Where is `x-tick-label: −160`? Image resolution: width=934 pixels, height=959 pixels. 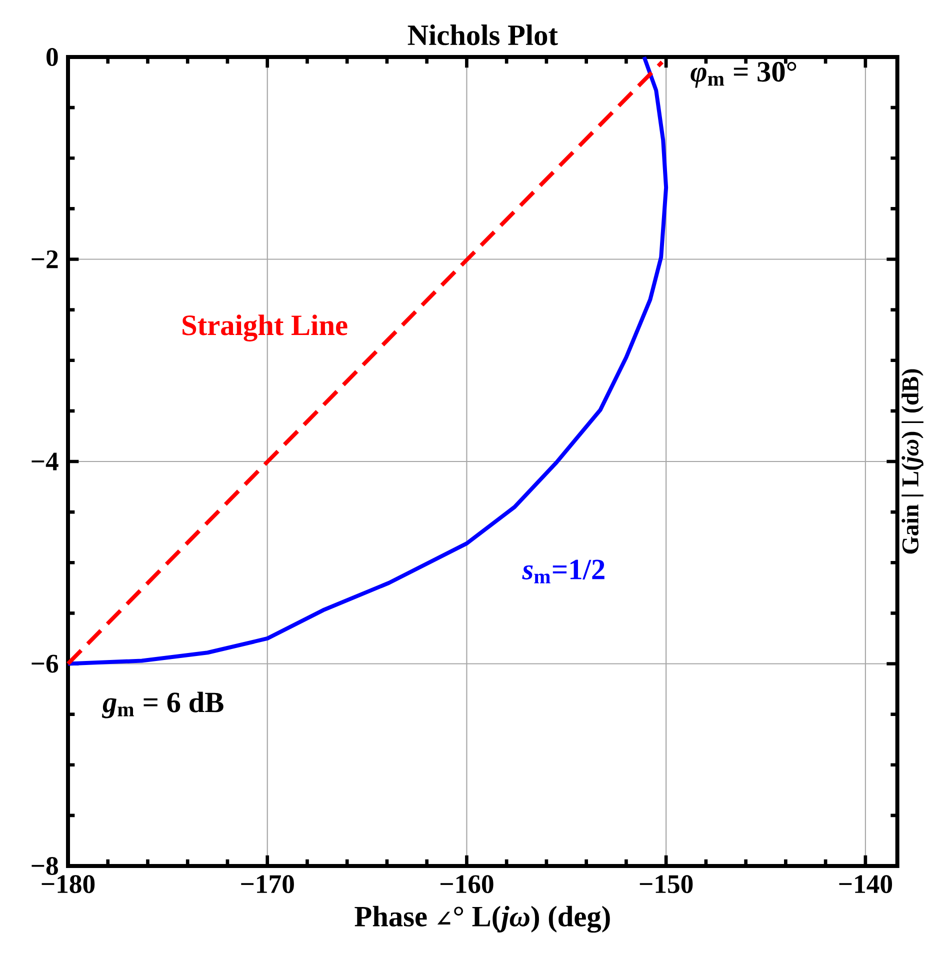 x-tick-label: −160 is located at coordinates (467, 884).